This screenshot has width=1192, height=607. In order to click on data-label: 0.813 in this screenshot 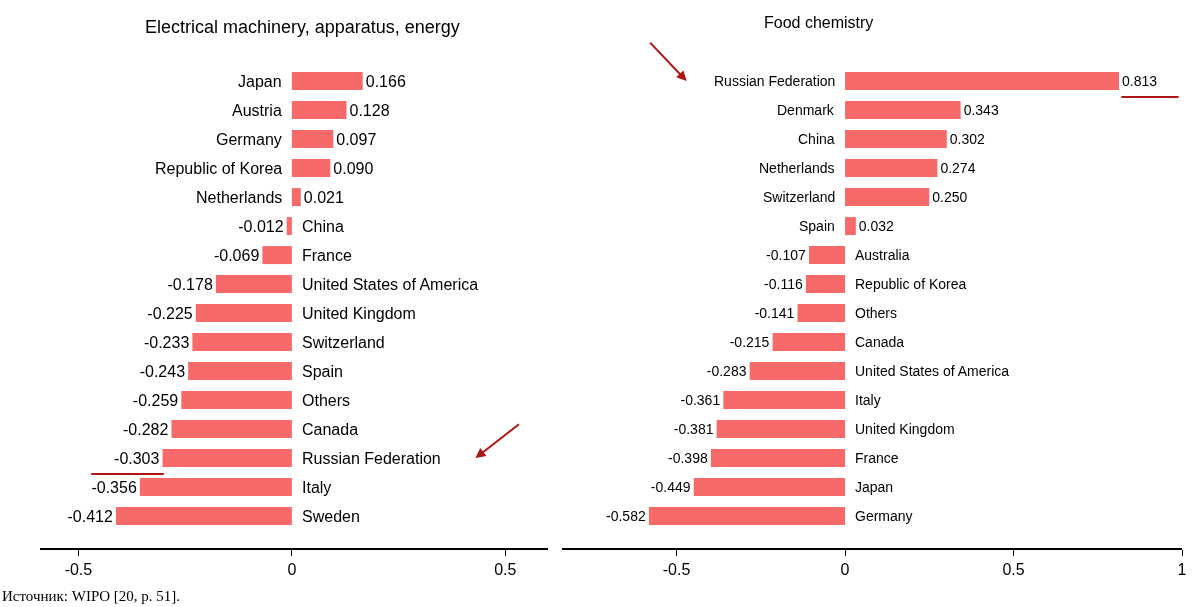, I will do `click(1139, 81)`.